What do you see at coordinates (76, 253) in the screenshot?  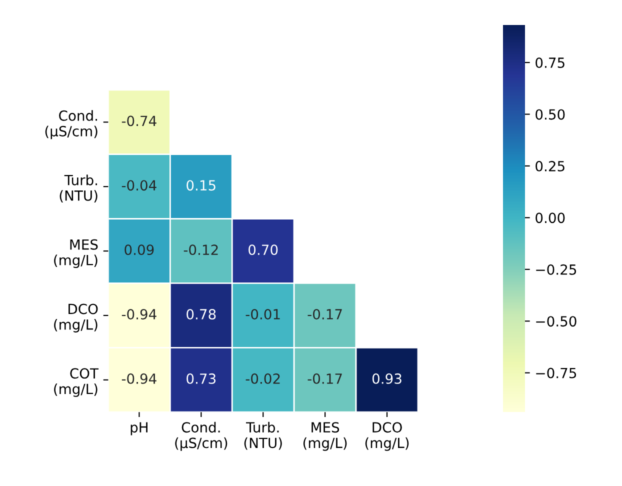 I see `y-tick-label: MES (mg/L)` at bounding box center [76, 253].